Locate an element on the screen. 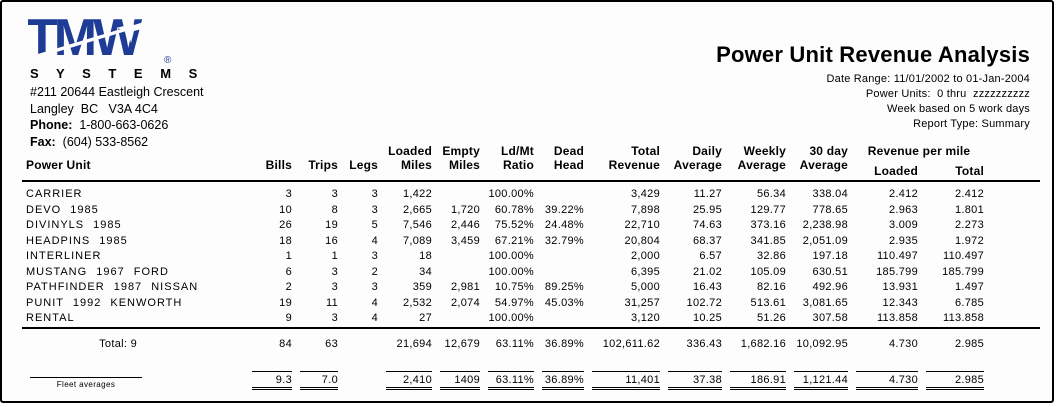 The image size is (1058, 407). cell-daily: 21.02 is located at coordinates (707, 271).